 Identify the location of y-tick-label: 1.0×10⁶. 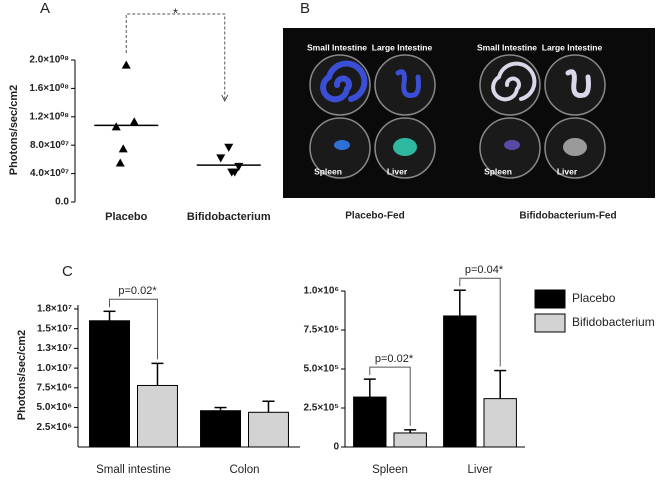
(321, 291).